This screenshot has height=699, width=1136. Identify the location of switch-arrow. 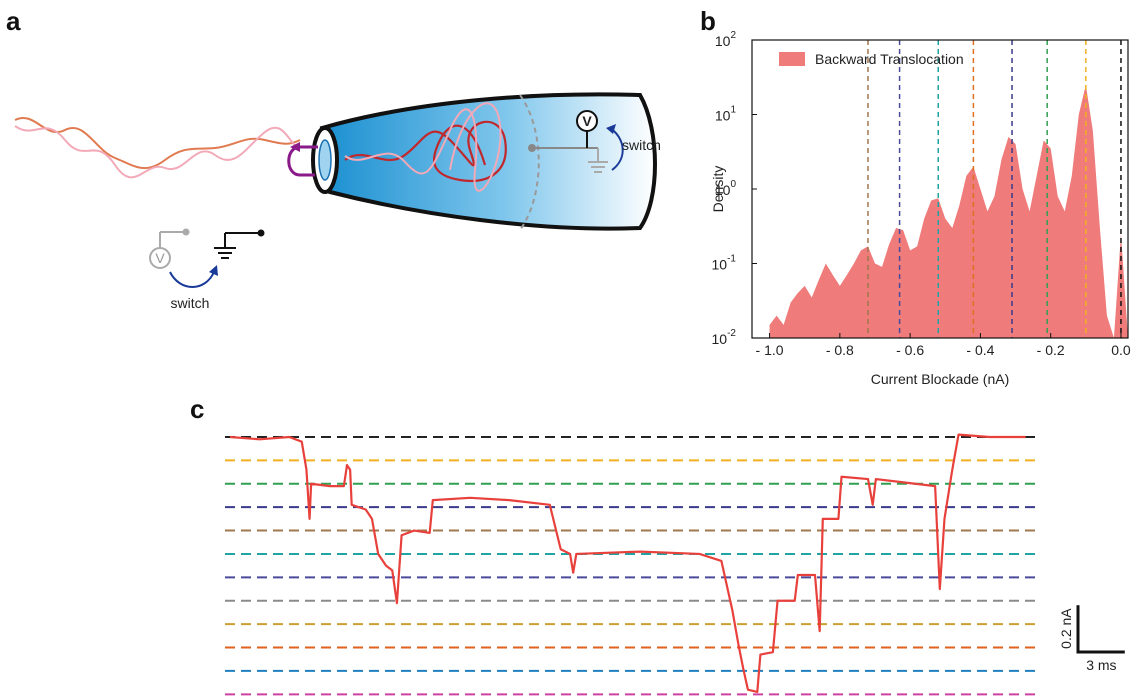
(192, 279).